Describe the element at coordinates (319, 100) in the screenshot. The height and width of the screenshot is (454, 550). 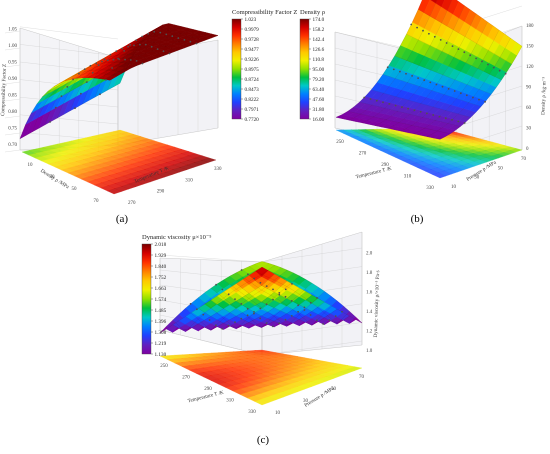
I see `colorbar-tick-label: 47.60` at that location.